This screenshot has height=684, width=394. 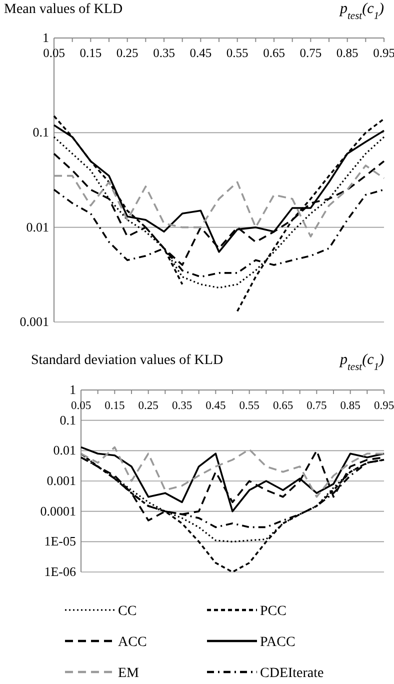 I want to click on chart-title: Standard deviation values of KLD, so click(x=127, y=360).